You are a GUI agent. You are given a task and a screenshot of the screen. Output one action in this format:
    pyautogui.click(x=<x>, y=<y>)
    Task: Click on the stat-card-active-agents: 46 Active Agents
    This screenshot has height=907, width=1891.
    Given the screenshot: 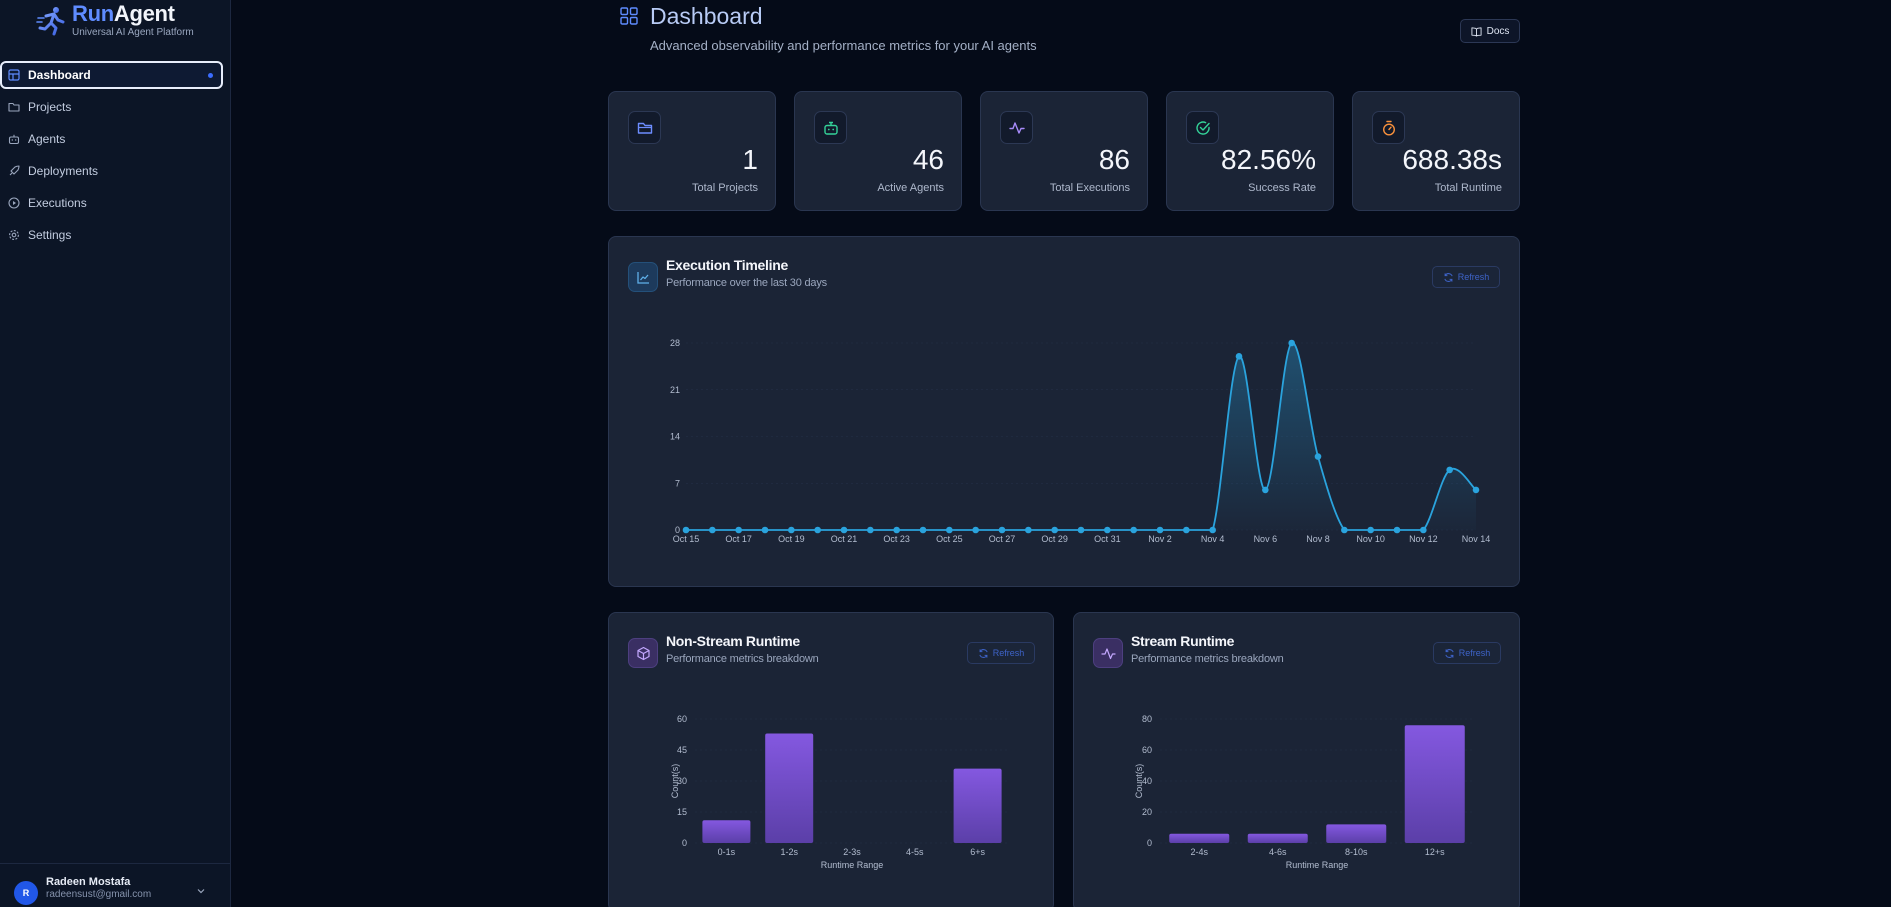 What is the action you would take?
    pyautogui.click(x=878, y=151)
    